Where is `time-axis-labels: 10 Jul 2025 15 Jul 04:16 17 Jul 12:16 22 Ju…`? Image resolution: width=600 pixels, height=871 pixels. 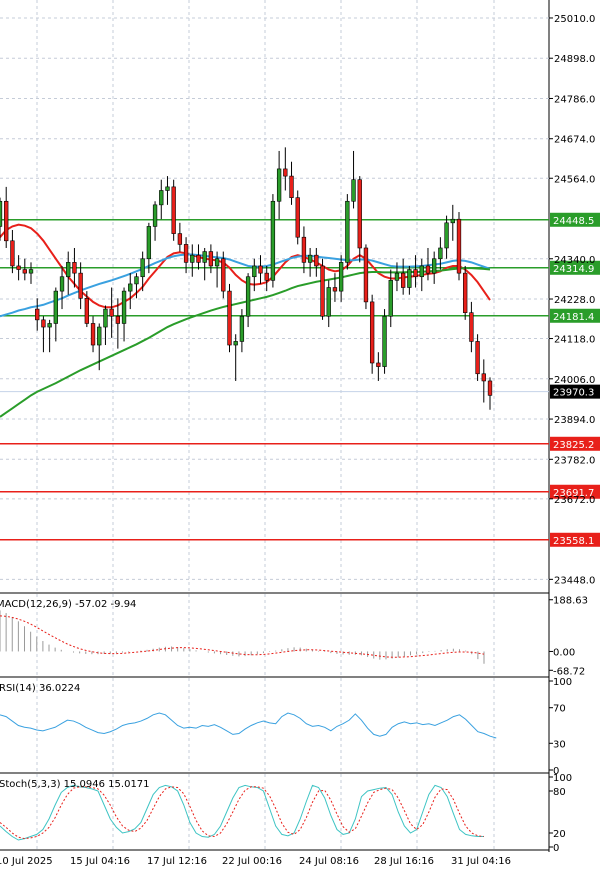
time-axis-labels: 10 Jul 2025 15 Jul 04:16 17 Jul 12:16 22 Ju… is located at coordinates (255, 861).